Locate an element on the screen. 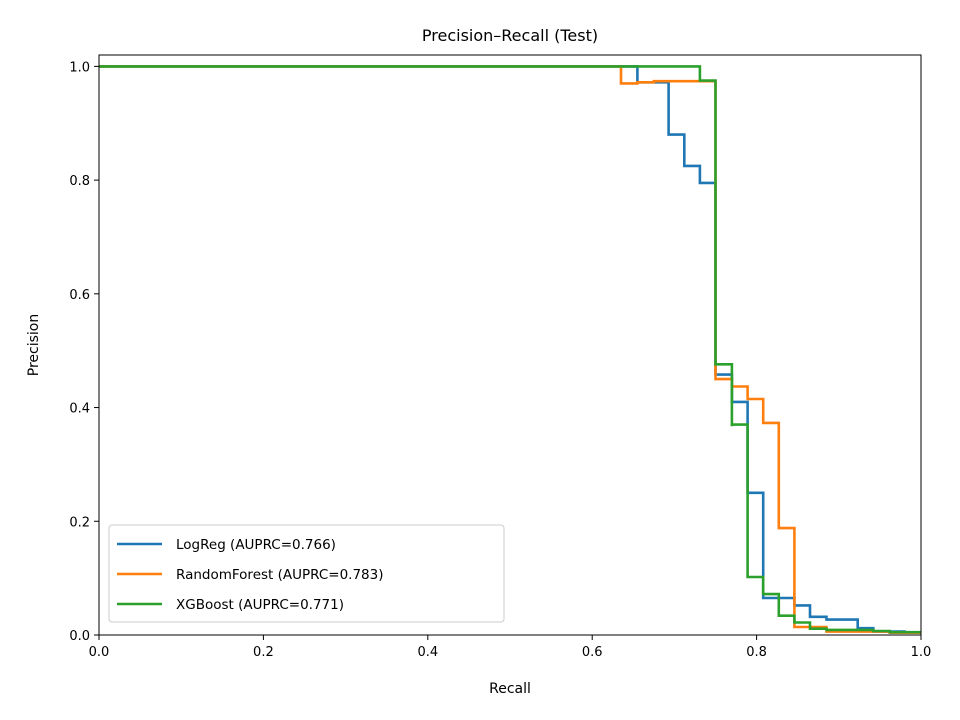 Image resolution: width=960 pixels, height=720 pixels. x-tick-label: 0.6 is located at coordinates (592, 652).